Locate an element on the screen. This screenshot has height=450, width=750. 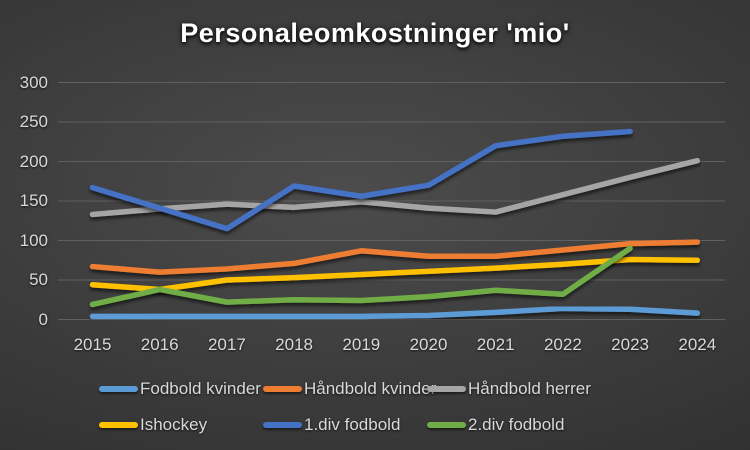
legend-item-1-div-fodbold: 1.div fodbold is located at coordinates (331, 425).